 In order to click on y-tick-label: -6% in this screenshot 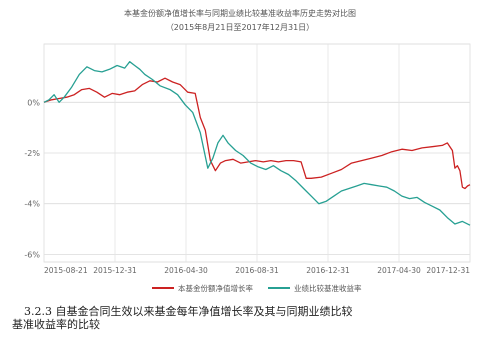, I will do `click(32, 254)`.